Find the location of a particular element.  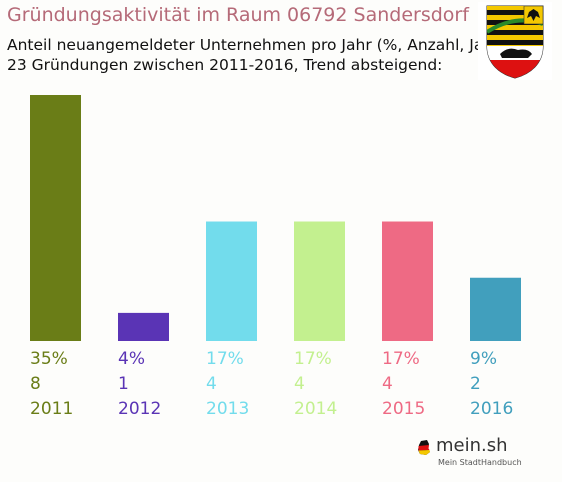

bar-2016 is located at coordinates (495, 309).